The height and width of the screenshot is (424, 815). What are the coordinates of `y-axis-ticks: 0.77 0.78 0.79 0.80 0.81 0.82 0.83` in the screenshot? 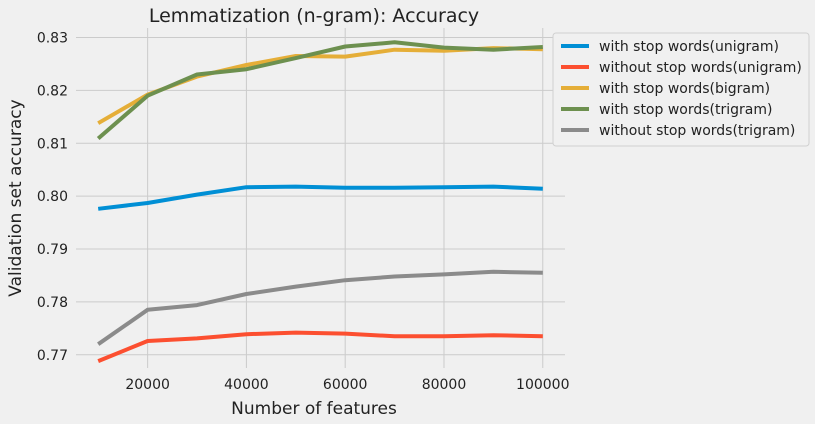 It's located at (52, 197).